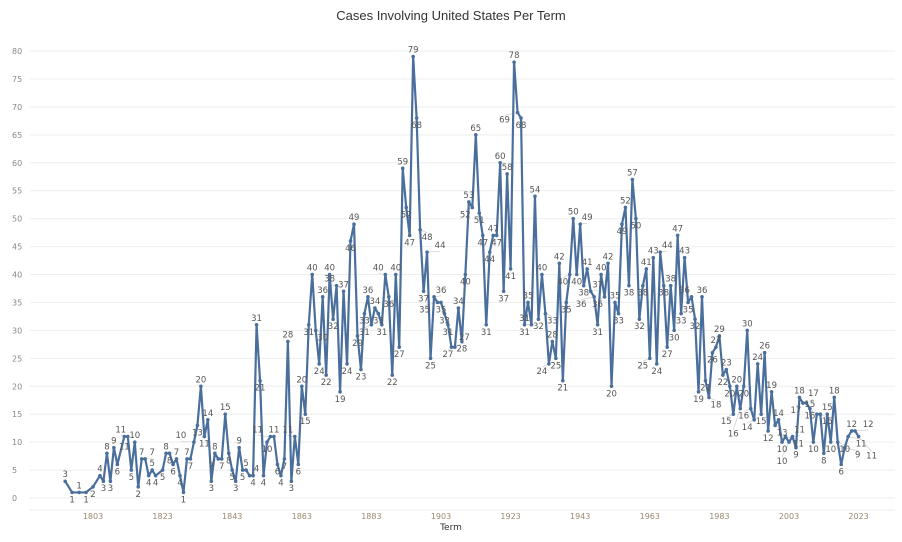  What do you see at coordinates (868, 425) in the screenshot?
I see `data-label: 12` at bounding box center [868, 425].